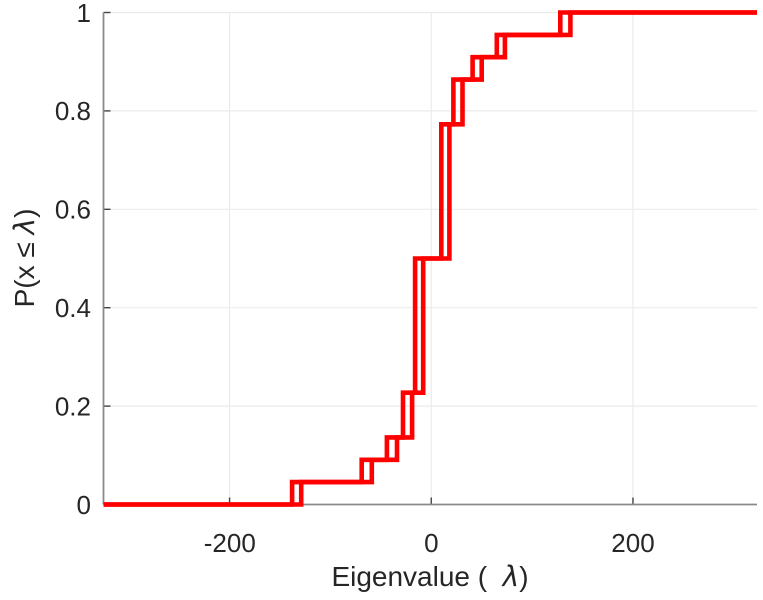  What do you see at coordinates (24, 258) in the screenshot?
I see `y-axis-label: P(x ≤ λ)` at bounding box center [24, 258].